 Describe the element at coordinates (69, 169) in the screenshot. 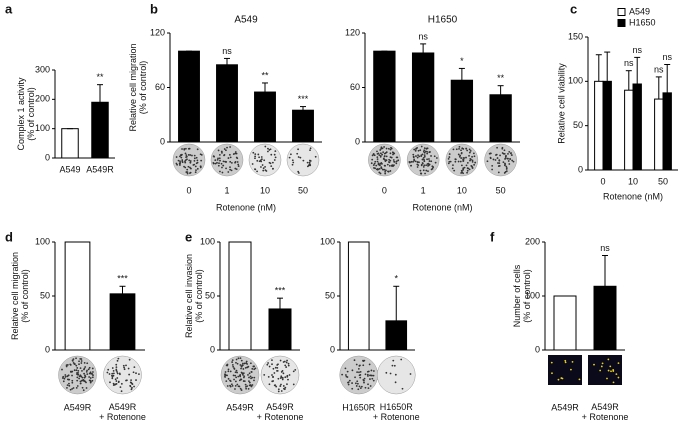

I see `x-tick-label: A549` at that location.